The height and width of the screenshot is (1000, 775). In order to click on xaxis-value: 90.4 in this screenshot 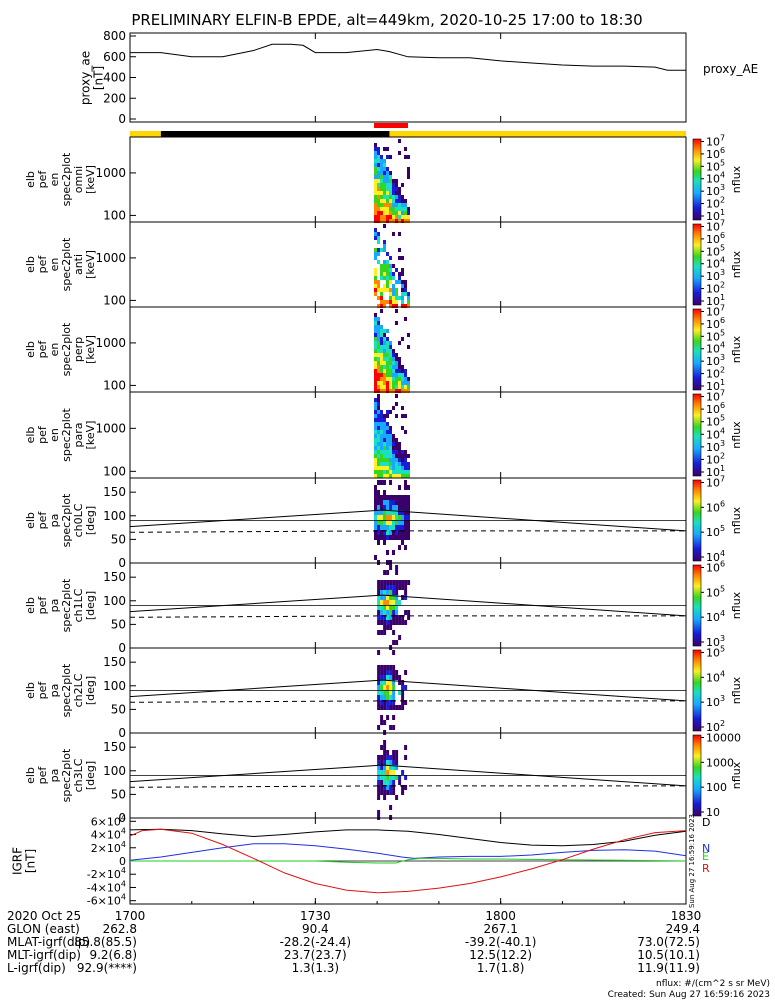, I will do `click(315, 929)`.